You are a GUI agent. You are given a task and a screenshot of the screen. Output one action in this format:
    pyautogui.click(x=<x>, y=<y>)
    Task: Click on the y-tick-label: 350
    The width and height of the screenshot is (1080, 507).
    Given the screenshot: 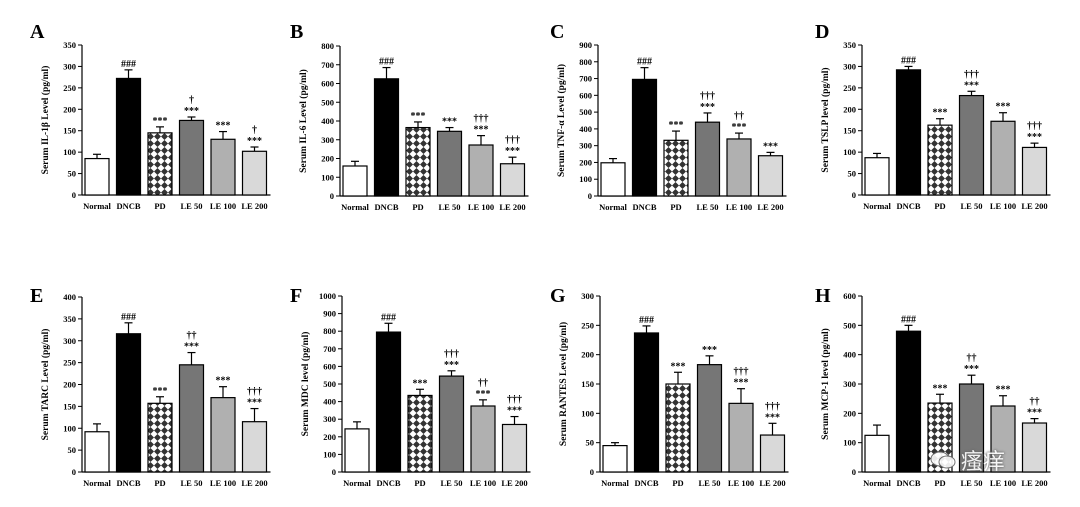 What is the action you would take?
    pyautogui.click(x=69, y=45)
    